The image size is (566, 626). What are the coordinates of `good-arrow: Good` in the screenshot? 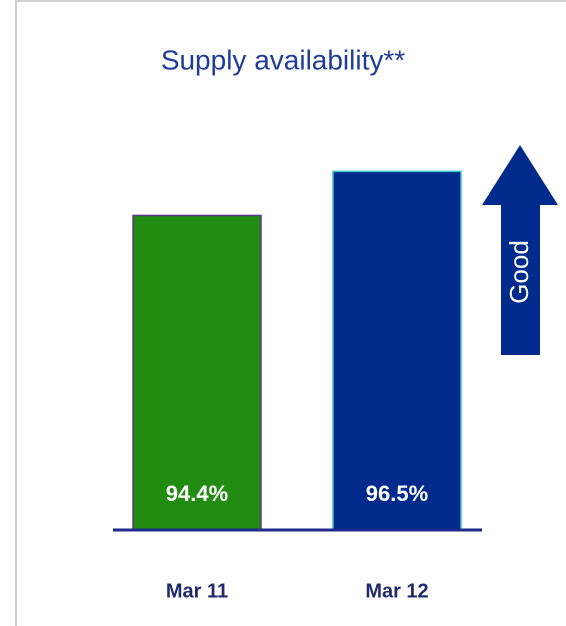 It's located at (520, 250).